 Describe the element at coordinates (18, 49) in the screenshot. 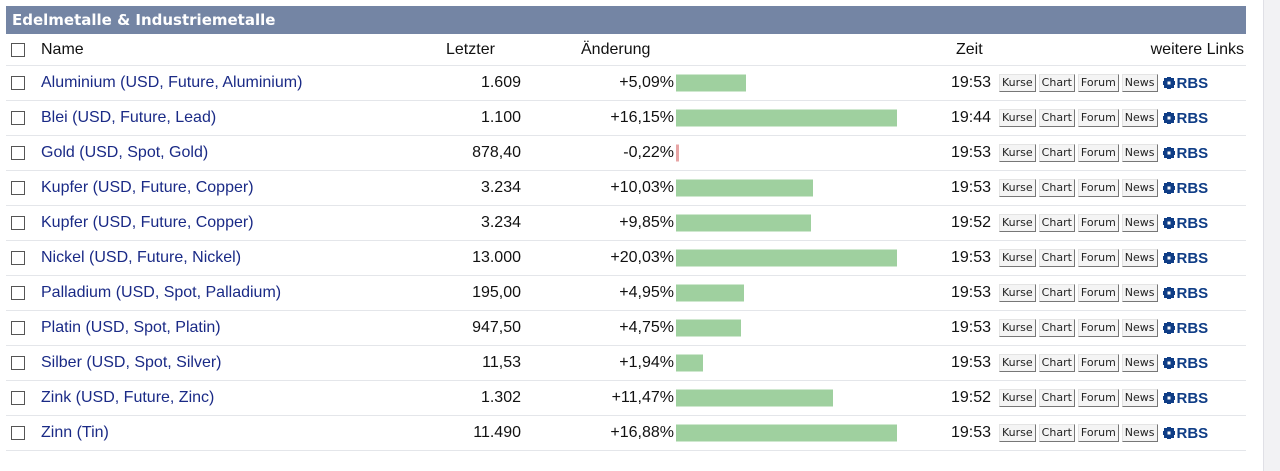

I see `select-all-checkbox` at that location.